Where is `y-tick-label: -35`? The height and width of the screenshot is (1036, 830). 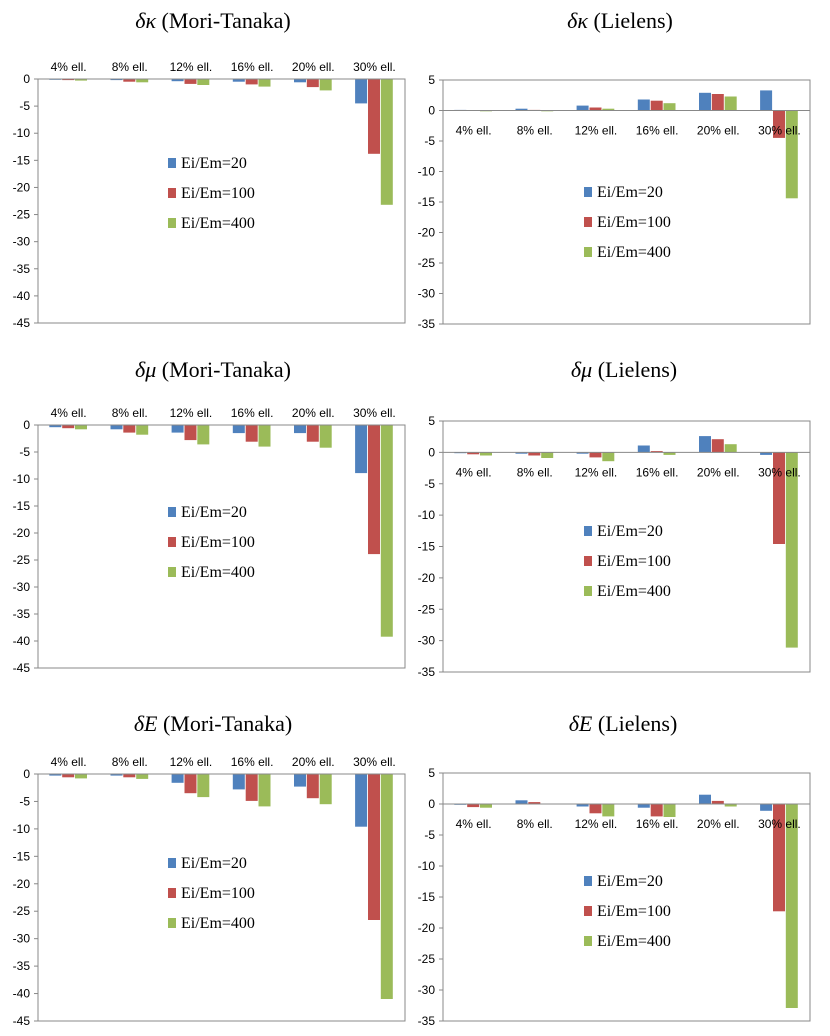 y-tick-label: -35 is located at coordinates (427, 1021).